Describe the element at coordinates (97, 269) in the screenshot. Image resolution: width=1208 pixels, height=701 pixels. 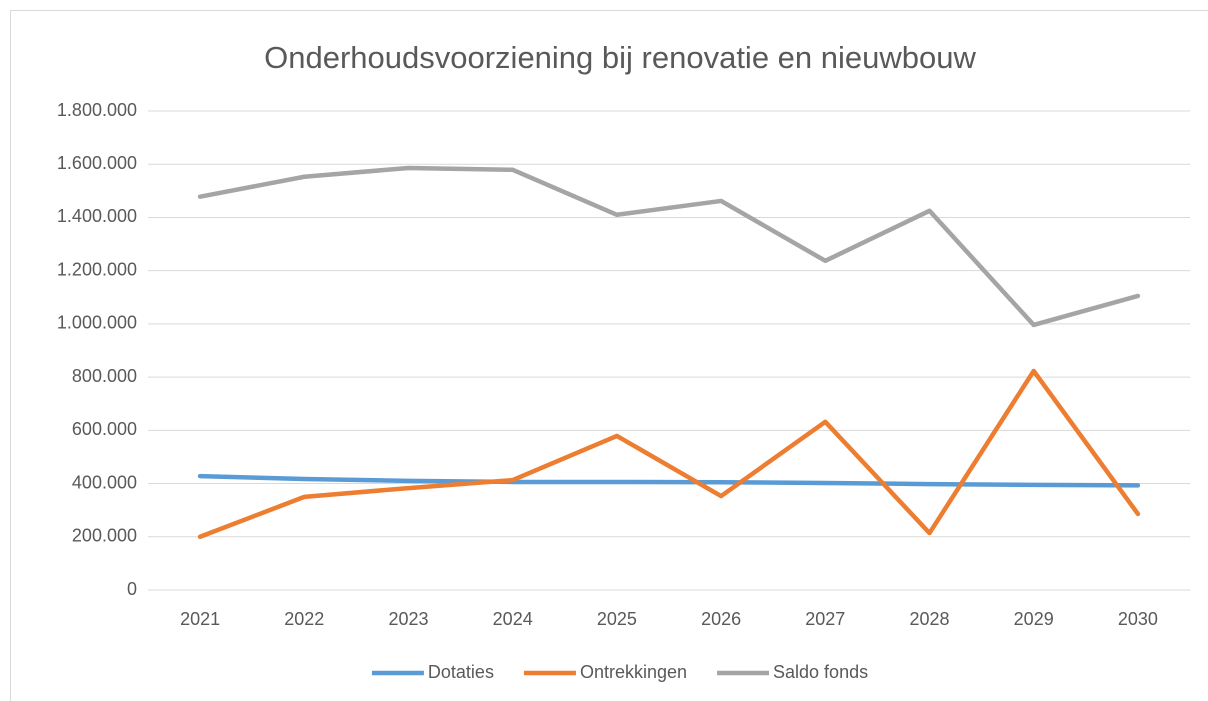
I see `y-tick-label: 1.200.000` at that location.